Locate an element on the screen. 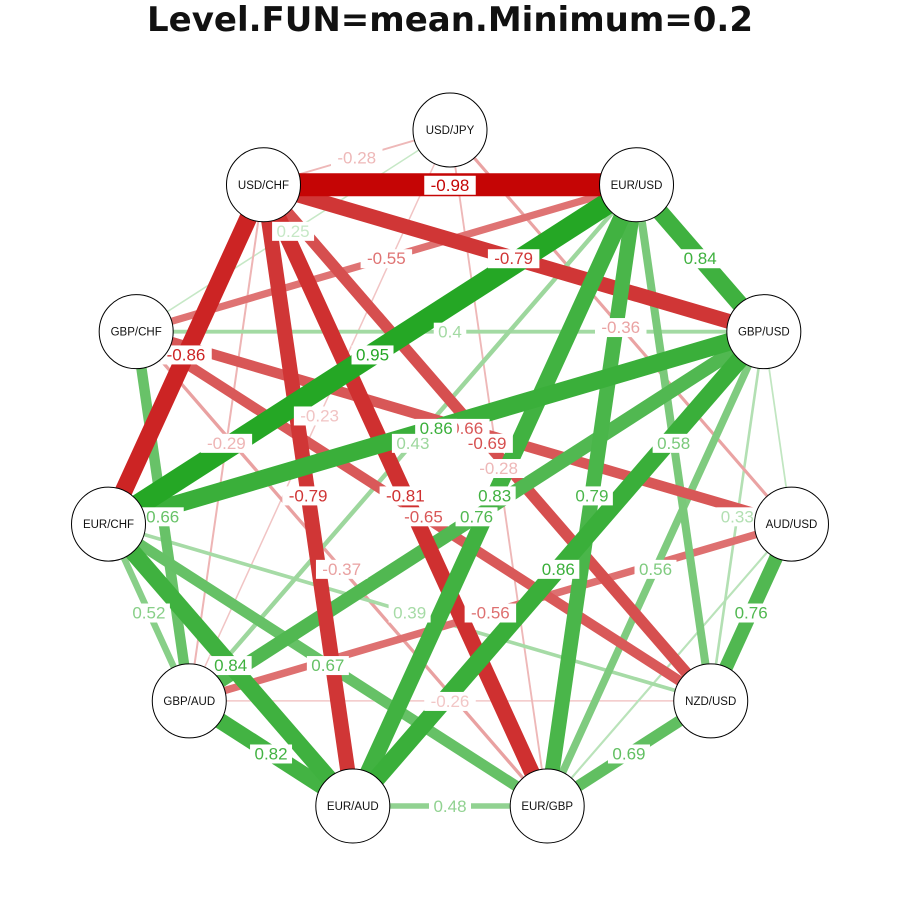 Image resolution: width=900 pixels, height=900 pixels. edge-label: 0.86 is located at coordinates (436, 428).